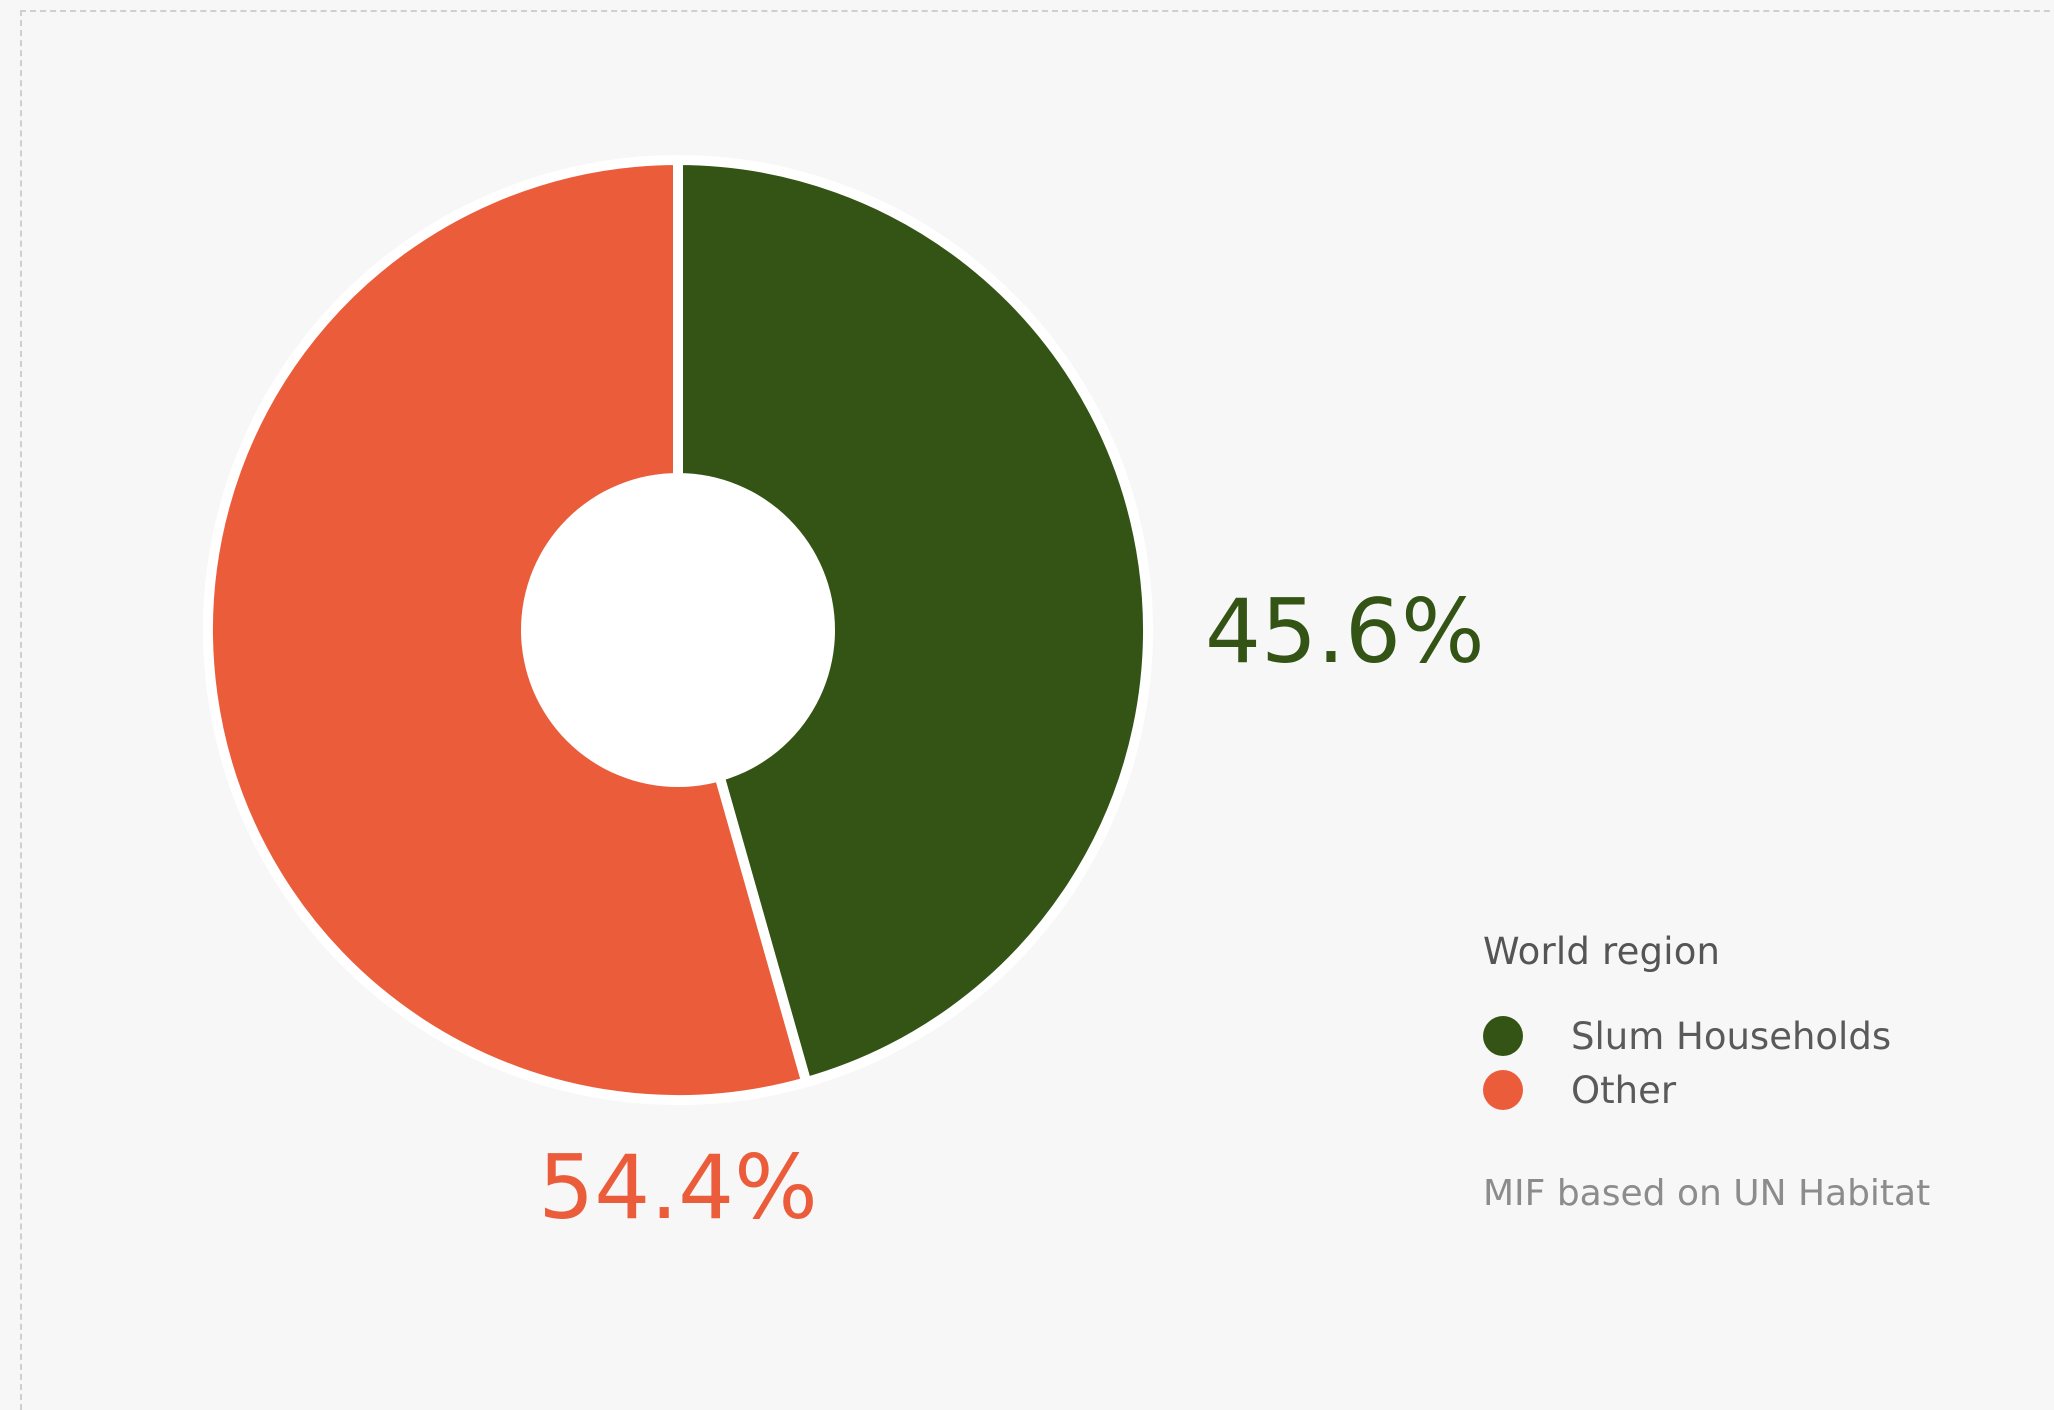 This screenshot has height=1410, width=2054. What do you see at coordinates (1602, 951) in the screenshot?
I see `legend-title: World region` at bounding box center [1602, 951].